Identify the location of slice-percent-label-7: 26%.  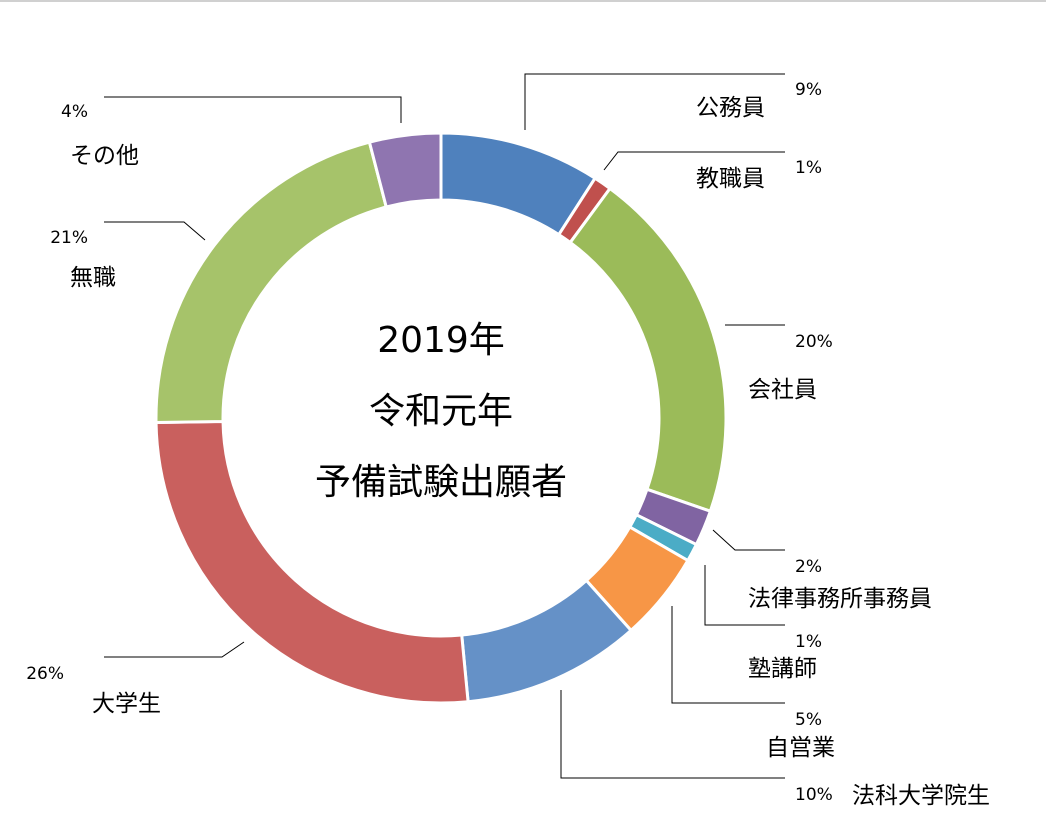
(45, 674).